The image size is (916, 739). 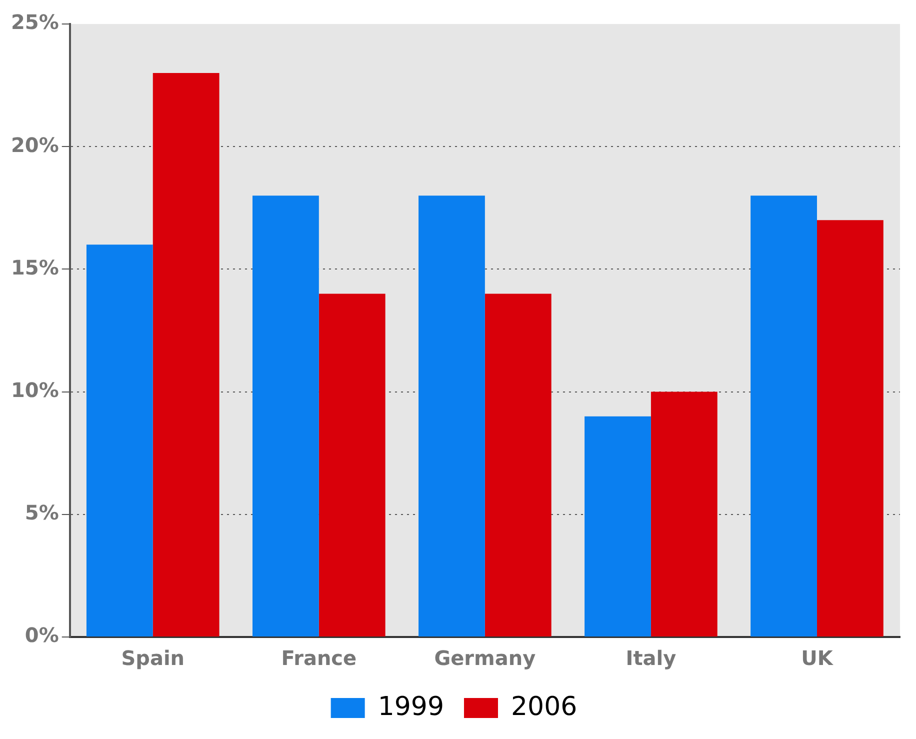 What do you see at coordinates (651, 658) in the screenshot?
I see `x-tick-label: Italy` at bounding box center [651, 658].